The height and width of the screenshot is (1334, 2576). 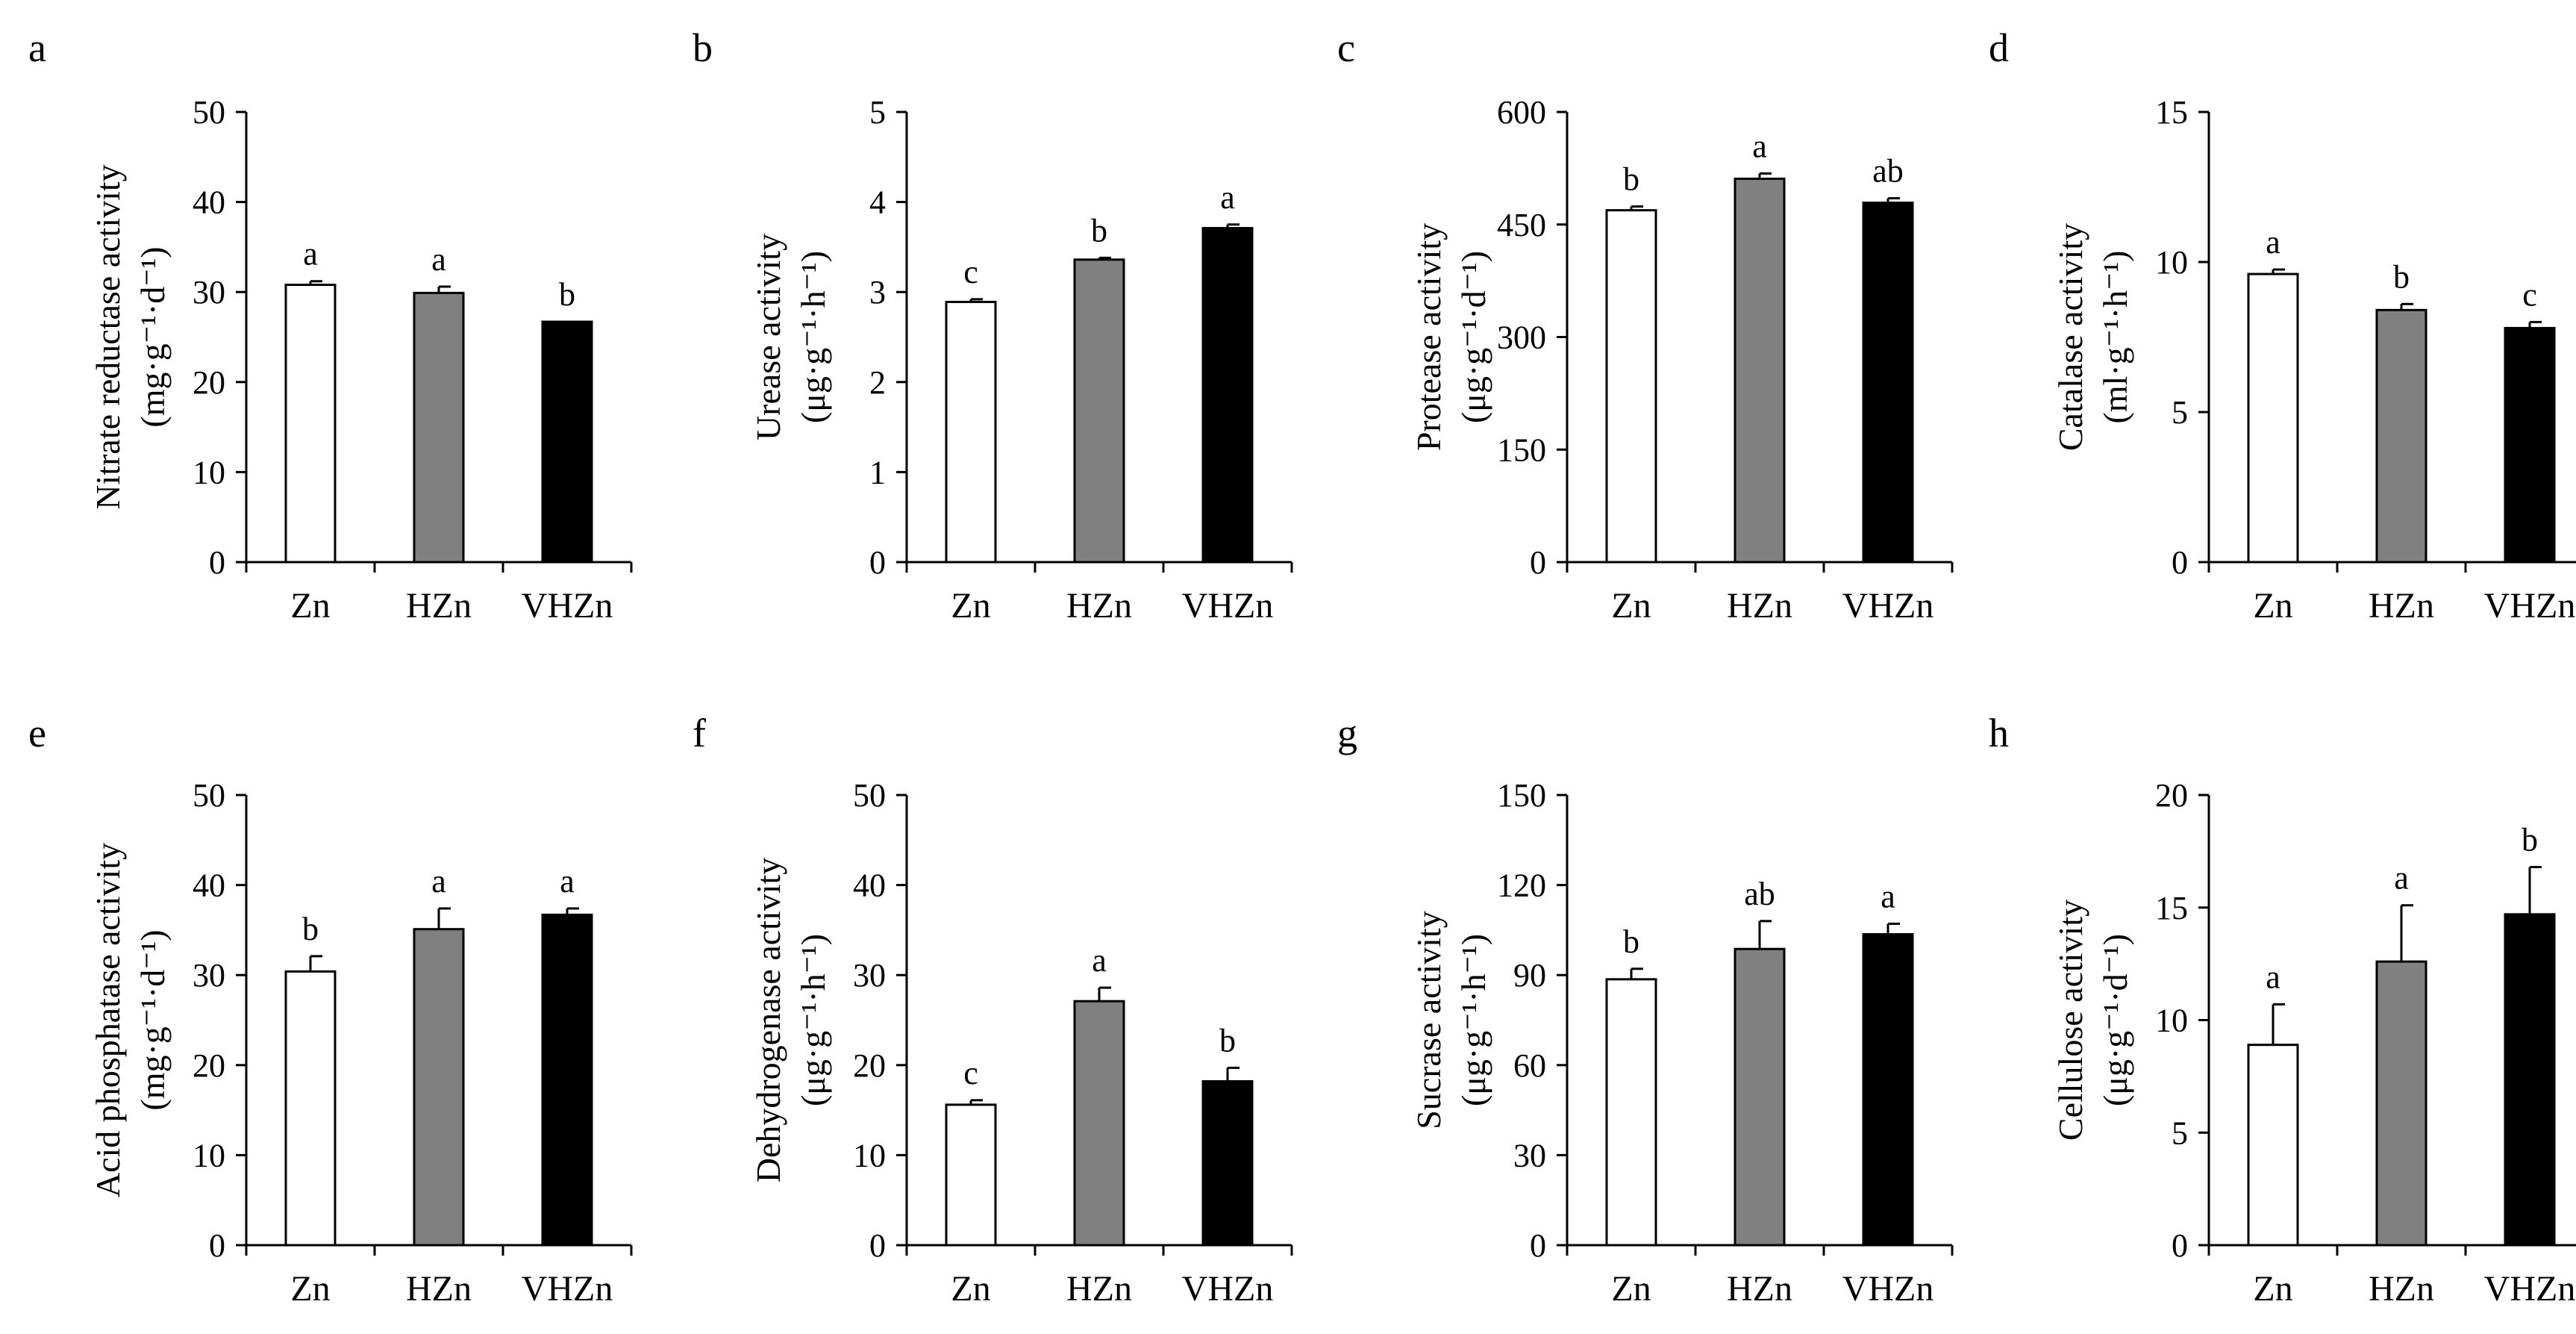 What do you see at coordinates (1999, 733) in the screenshot?
I see `panel-label: h` at bounding box center [1999, 733].